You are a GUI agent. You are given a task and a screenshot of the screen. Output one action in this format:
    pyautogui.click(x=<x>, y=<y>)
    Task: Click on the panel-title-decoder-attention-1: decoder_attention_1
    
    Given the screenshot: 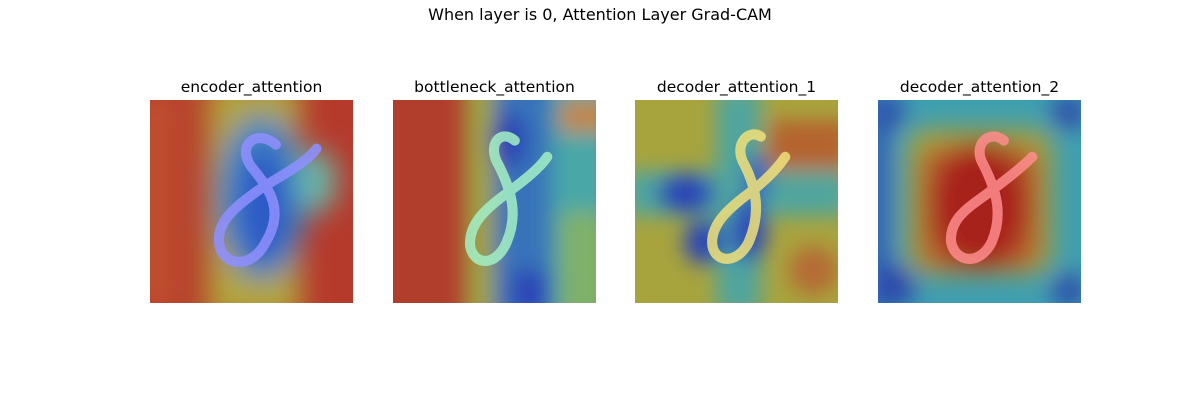 What is the action you would take?
    pyautogui.click(x=736, y=87)
    